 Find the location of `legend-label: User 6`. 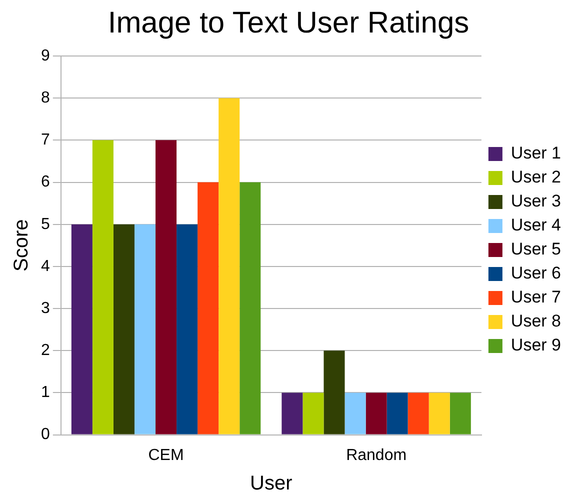

legend-label: User 6 is located at coordinates (536, 273).